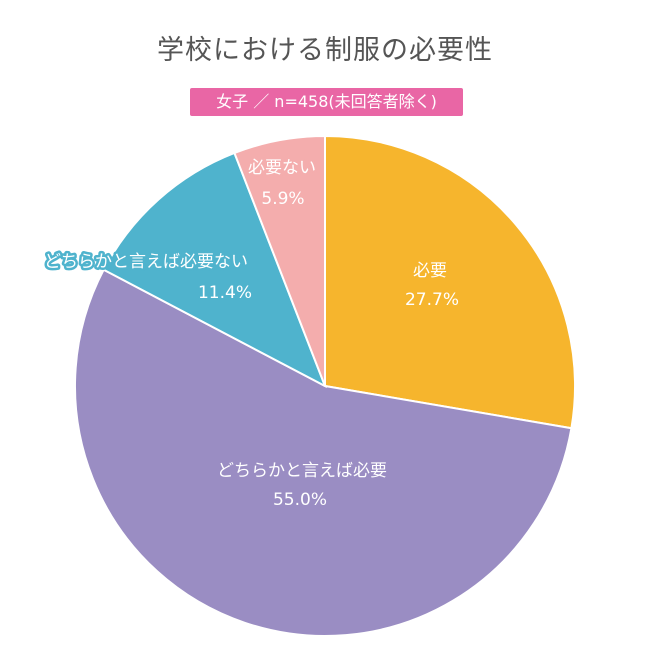 Image resolution: width=650 pixels, height=667 pixels. Describe the element at coordinates (282, 199) in the screenshot. I see `slice-value-hitsuyounai: 5.9%` at that location.